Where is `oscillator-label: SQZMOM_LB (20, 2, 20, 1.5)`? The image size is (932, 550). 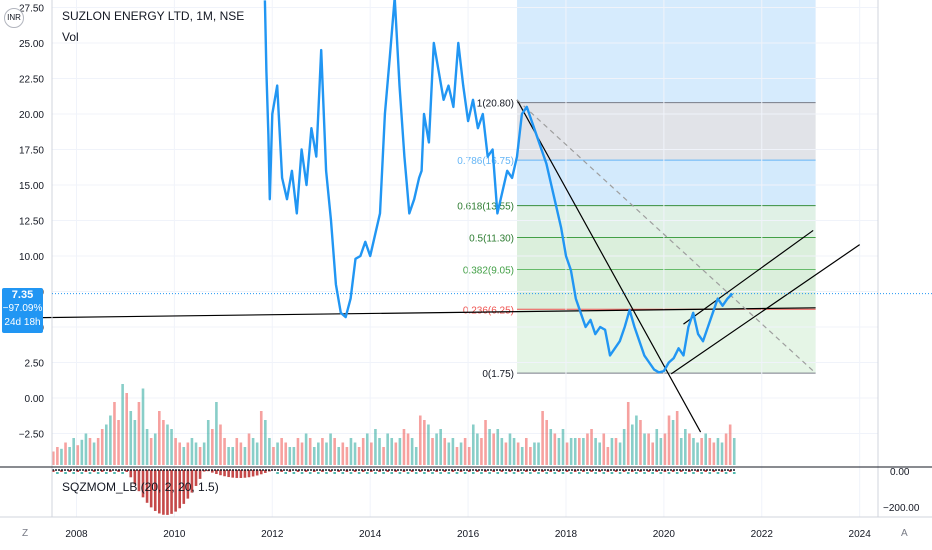 oscillator-label: SQZMOM_LB (20, 2, 20, 1.5) is located at coordinates (140, 487).